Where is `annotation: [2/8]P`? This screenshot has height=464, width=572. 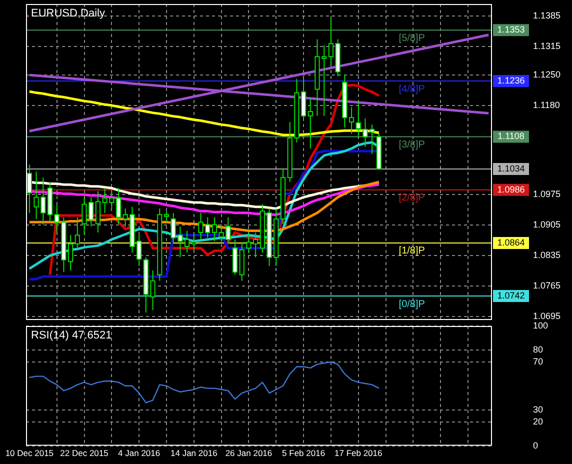
annotation: [2/8]P is located at coordinates (412, 198).